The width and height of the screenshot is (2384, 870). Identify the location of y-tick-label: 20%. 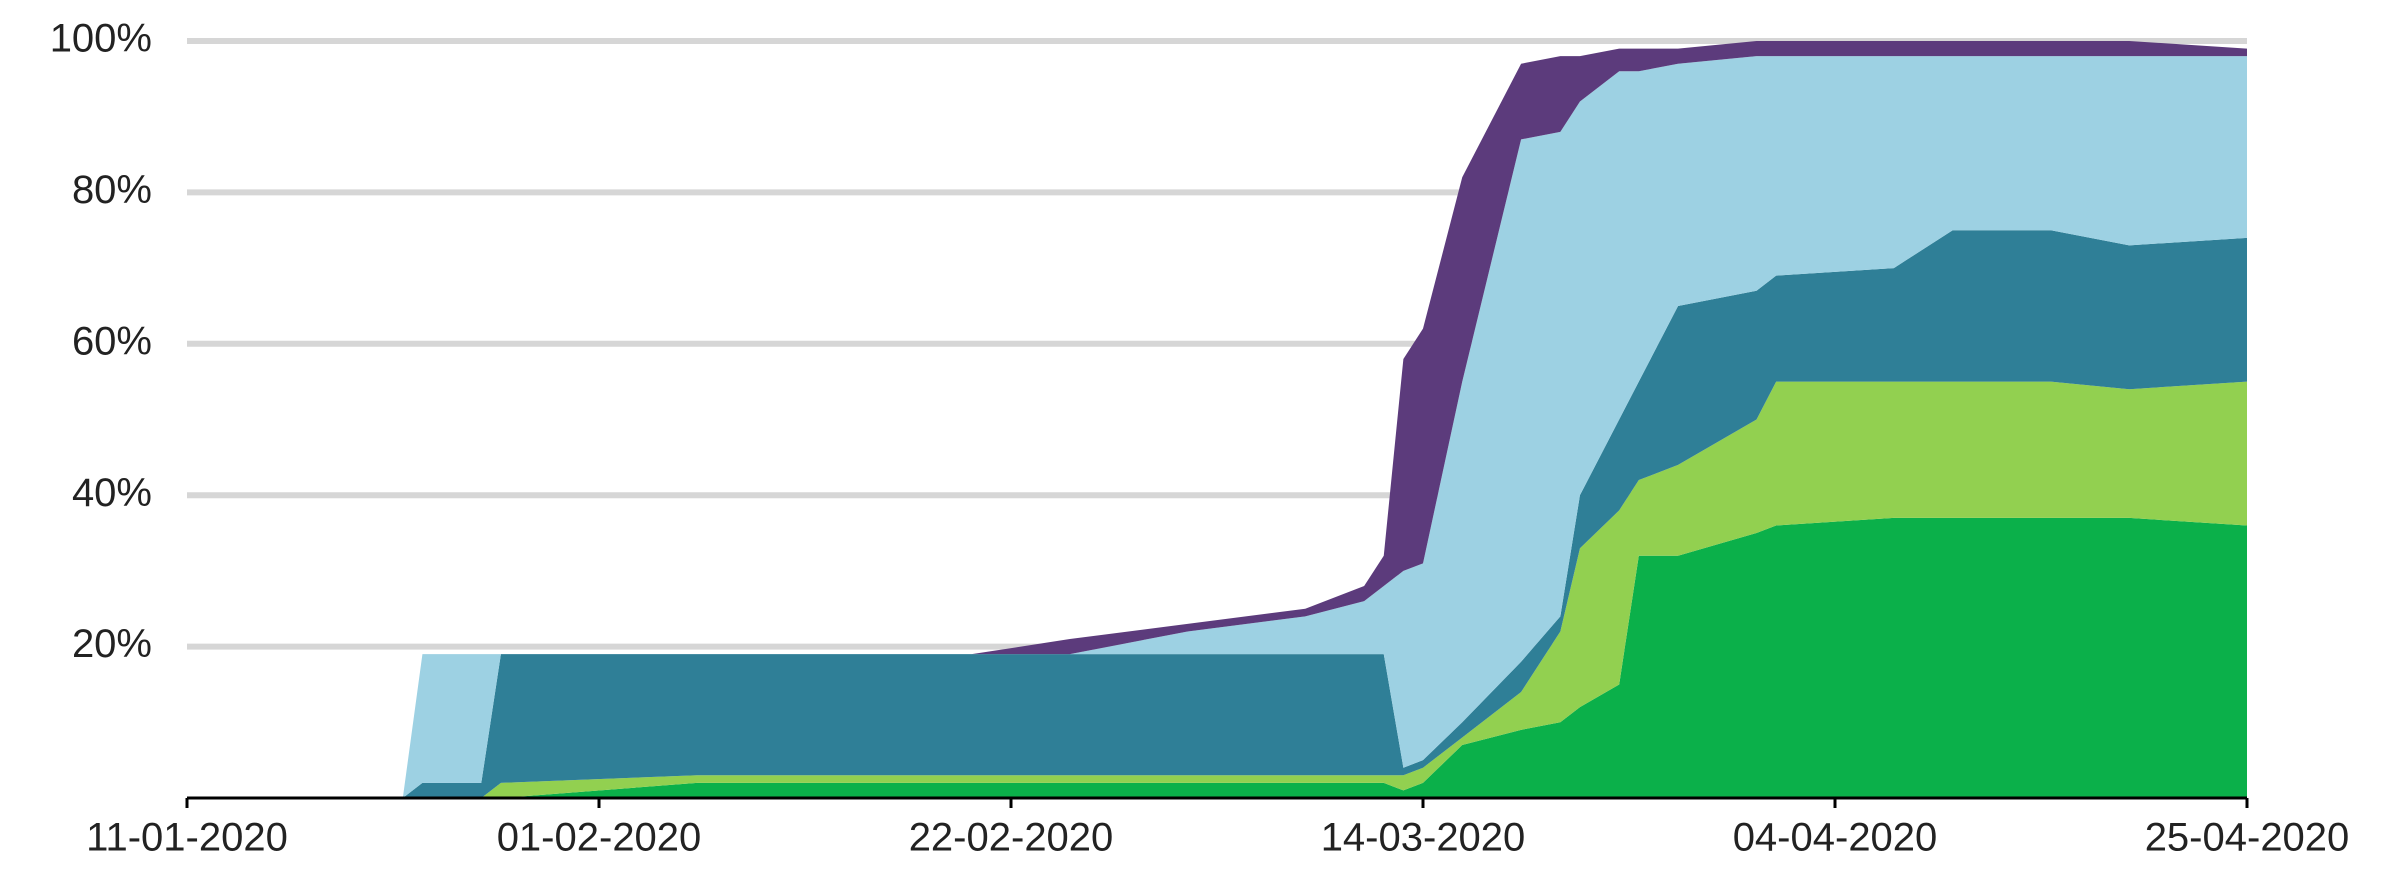
(112, 644).